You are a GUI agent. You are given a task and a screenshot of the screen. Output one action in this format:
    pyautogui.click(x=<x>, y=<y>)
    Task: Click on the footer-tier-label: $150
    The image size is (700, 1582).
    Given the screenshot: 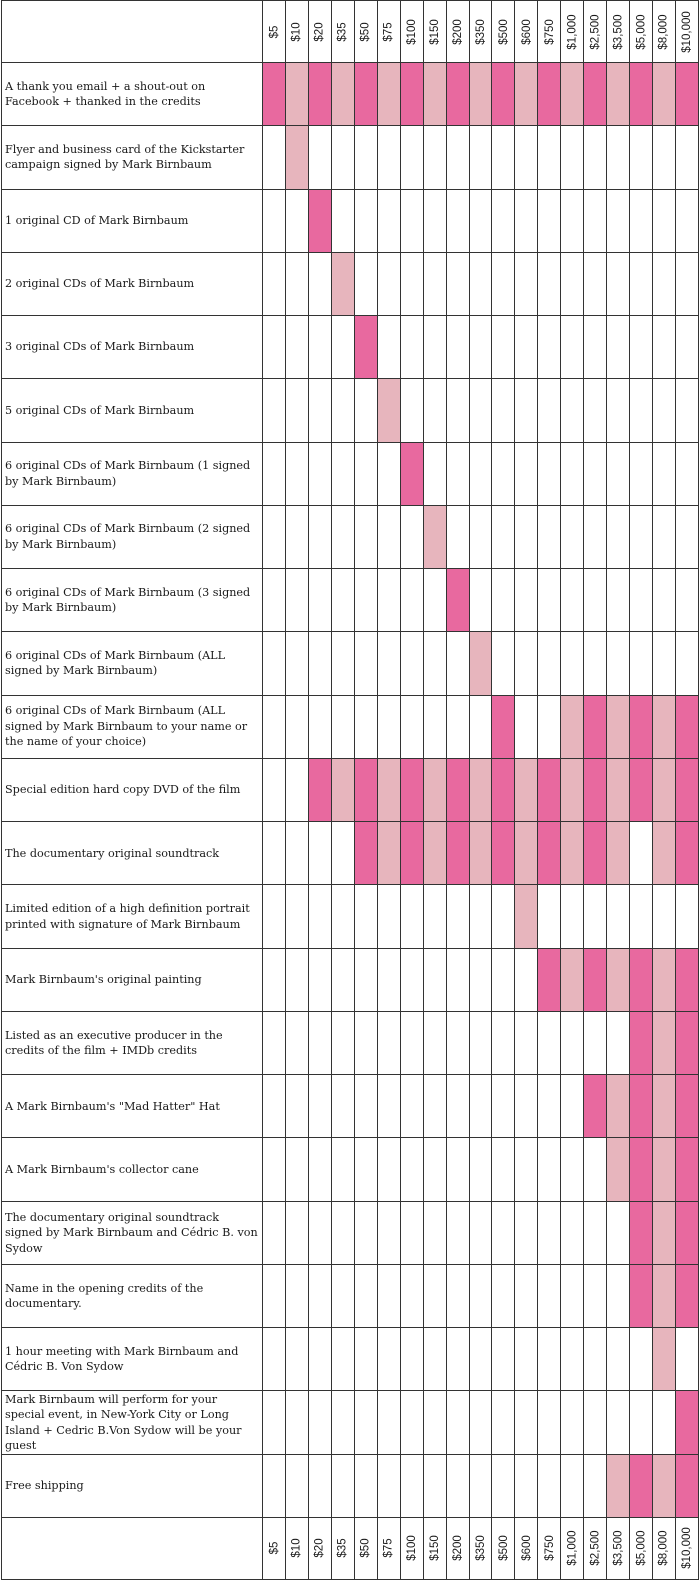 What is the action you would take?
    pyautogui.click(x=434, y=1548)
    